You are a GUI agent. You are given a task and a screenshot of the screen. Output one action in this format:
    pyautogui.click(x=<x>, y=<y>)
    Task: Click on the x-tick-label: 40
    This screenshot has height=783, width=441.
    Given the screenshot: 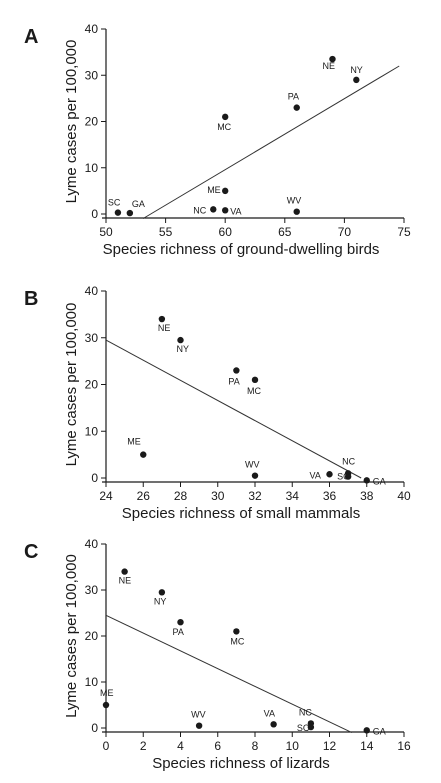 What is the action you would take?
    pyautogui.click(x=404, y=496)
    